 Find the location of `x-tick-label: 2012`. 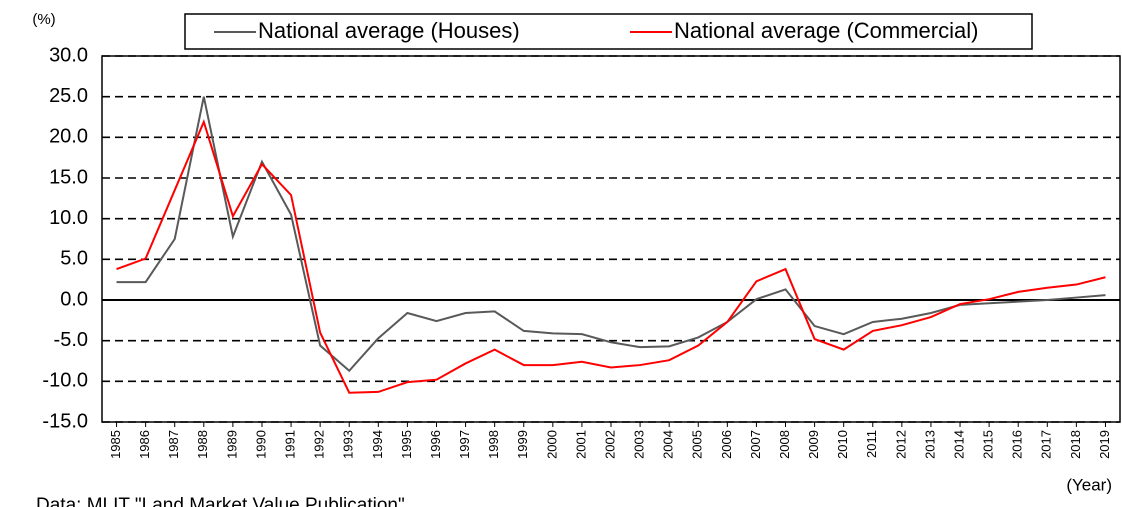

x-tick-label: 2012 is located at coordinates (900, 444).